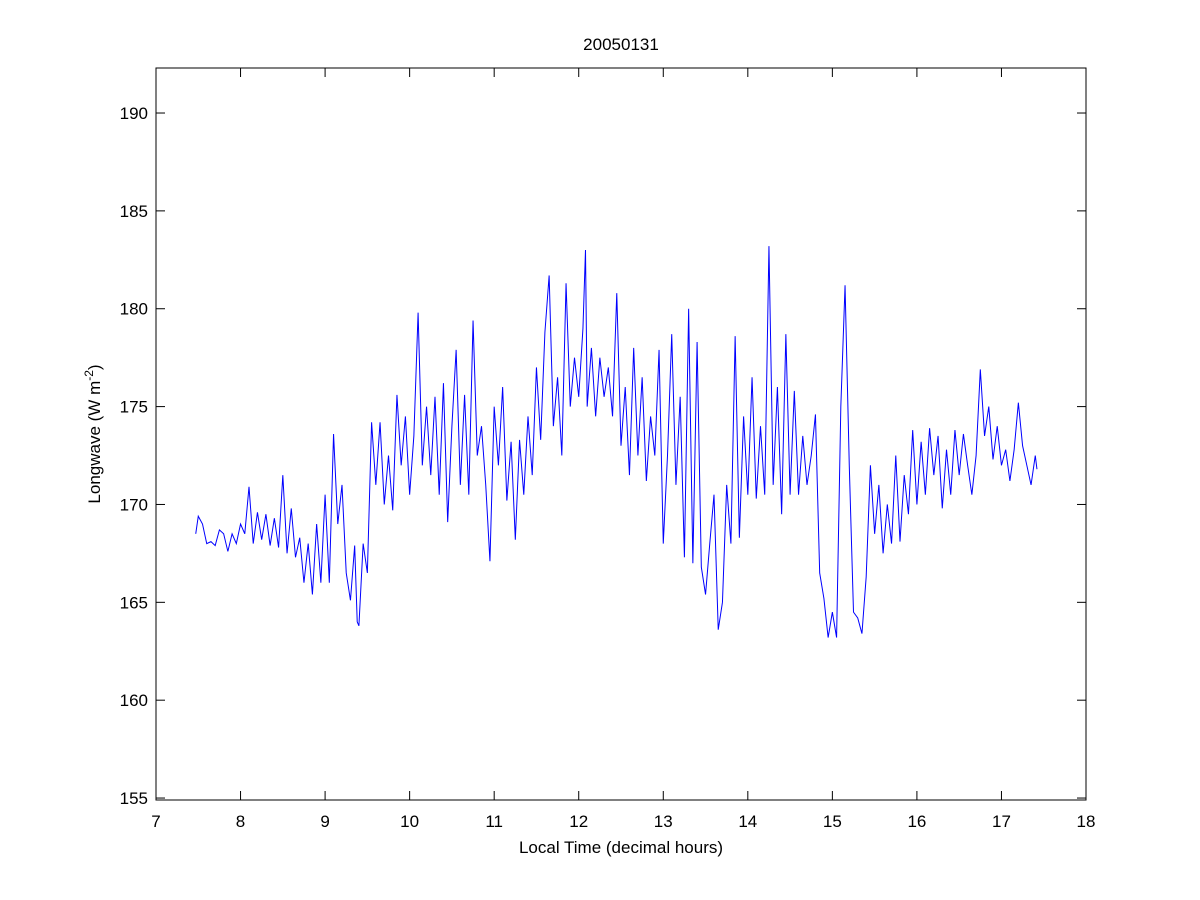  What do you see at coordinates (134, 113) in the screenshot?
I see `y-tick-label: 190` at bounding box center [134, 113].